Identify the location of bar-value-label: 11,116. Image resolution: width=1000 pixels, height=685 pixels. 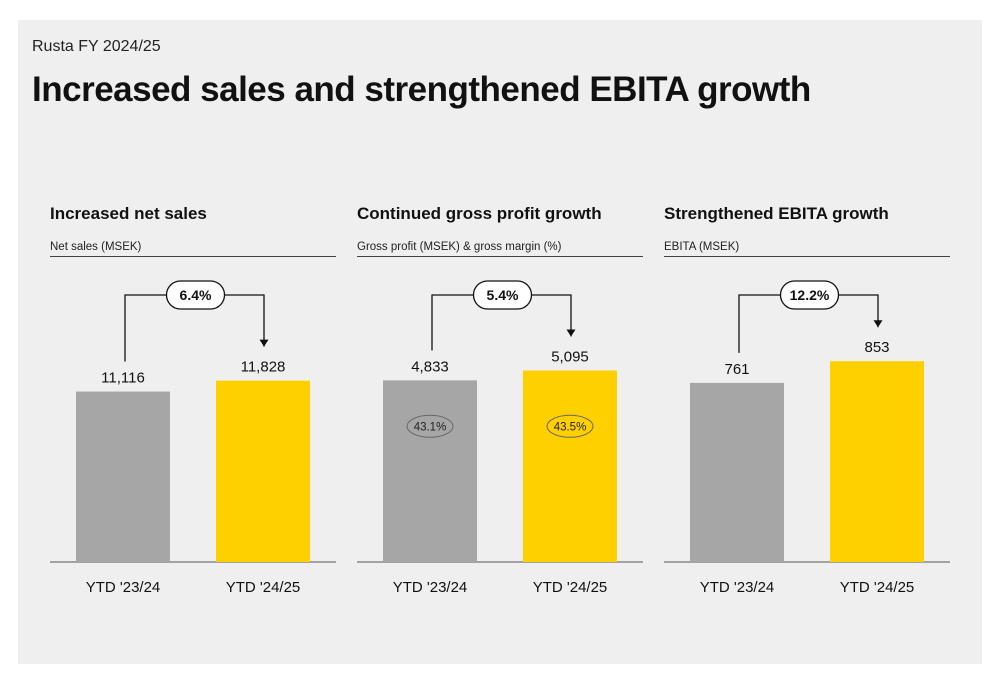
(123, 378).